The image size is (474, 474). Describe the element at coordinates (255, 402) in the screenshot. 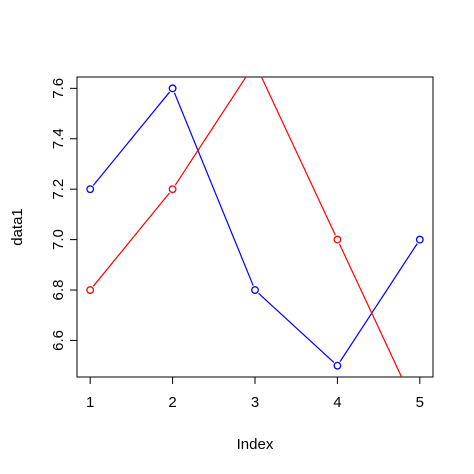

I see `x-tick-label: 3` at that location.